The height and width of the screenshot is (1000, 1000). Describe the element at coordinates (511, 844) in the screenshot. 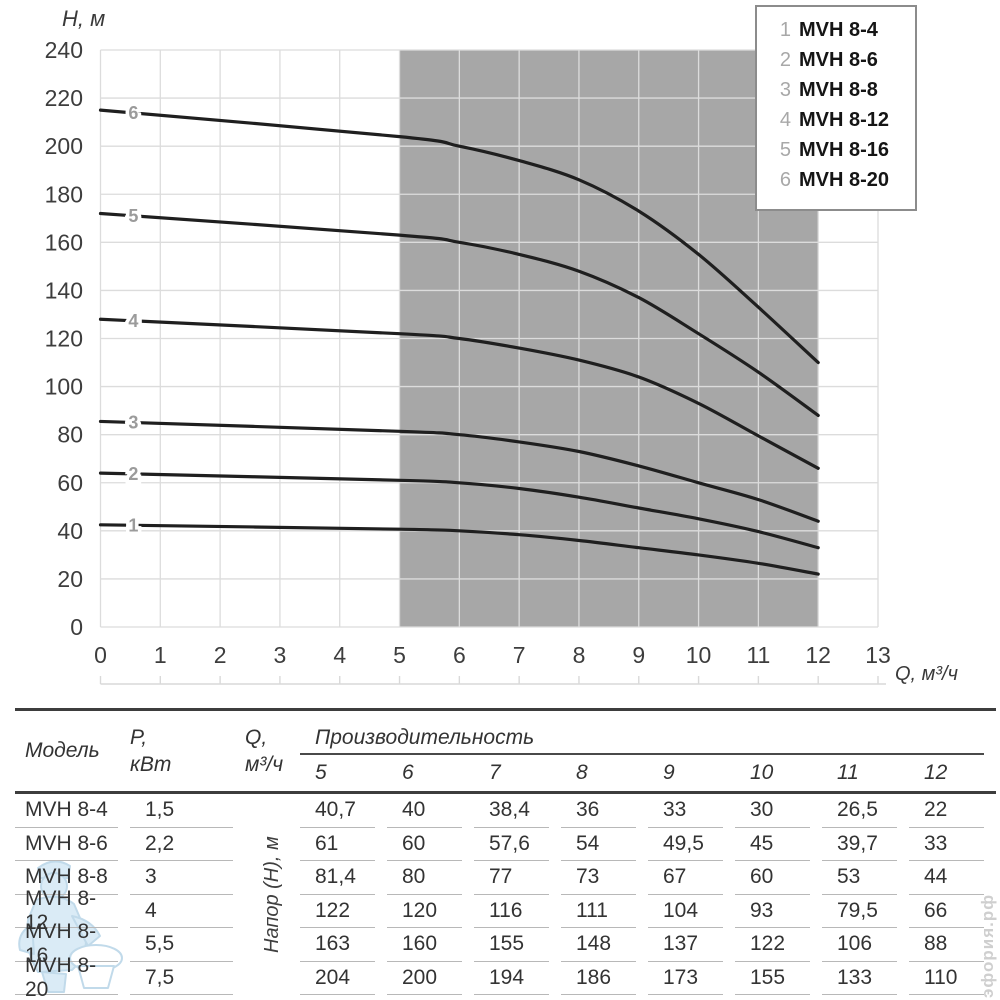

I see `head-value-cell: 57,6` at that location.